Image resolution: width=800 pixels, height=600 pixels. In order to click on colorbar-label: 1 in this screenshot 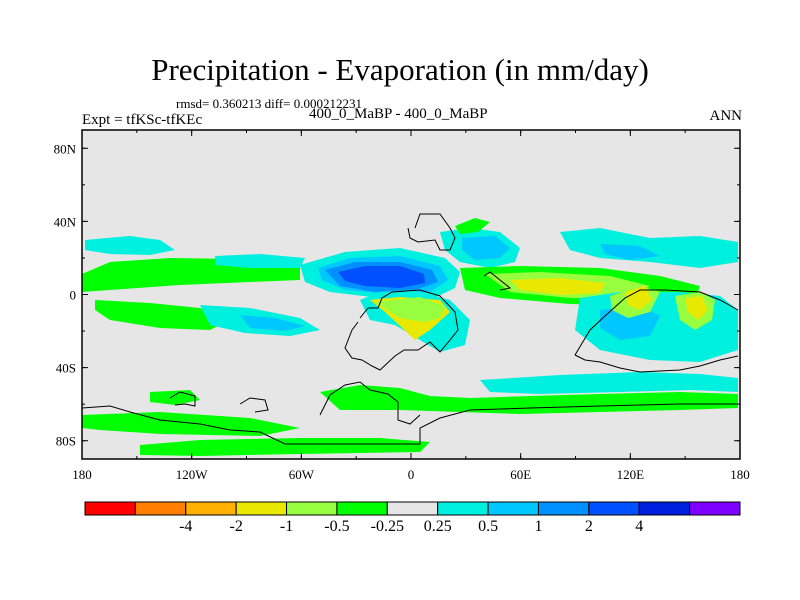, I will do `click(538, 526)`.